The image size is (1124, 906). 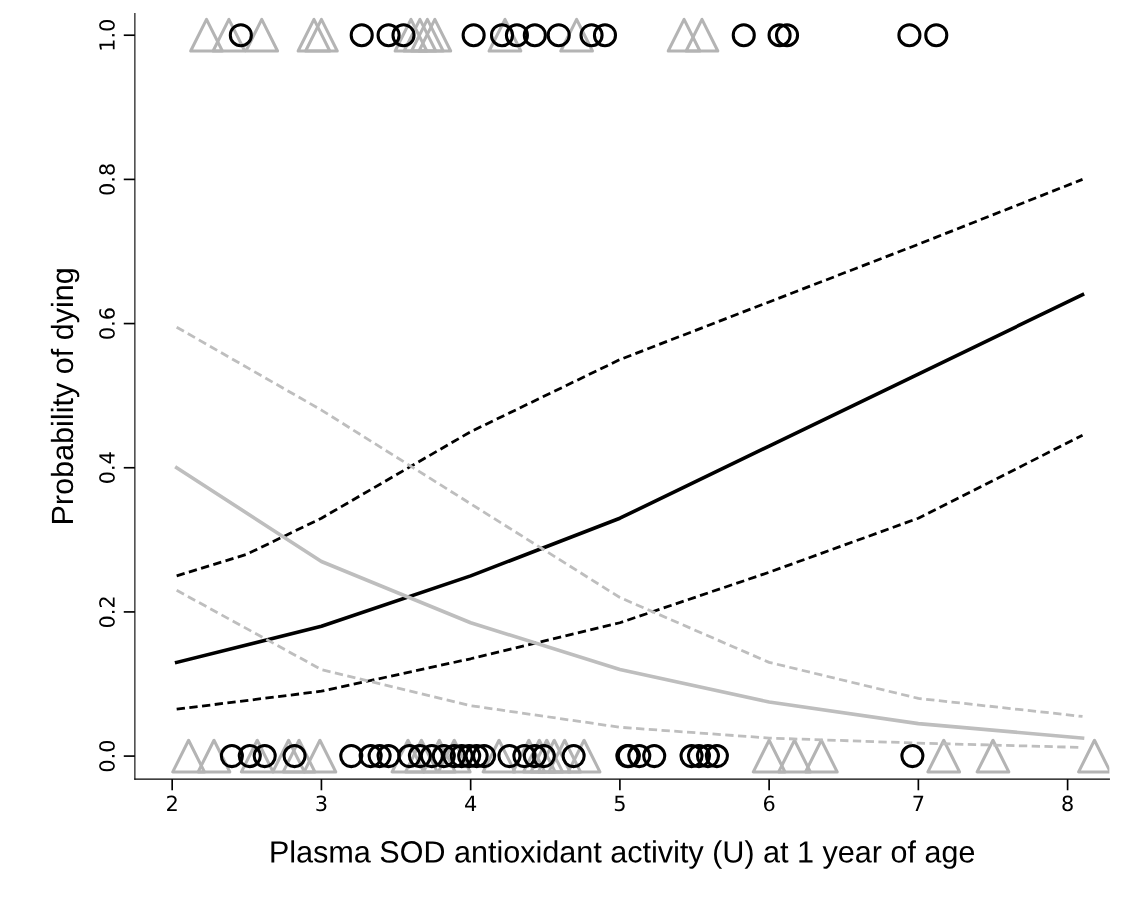 I want to click on x-tick-label: 7, so click(x=918, y=803).